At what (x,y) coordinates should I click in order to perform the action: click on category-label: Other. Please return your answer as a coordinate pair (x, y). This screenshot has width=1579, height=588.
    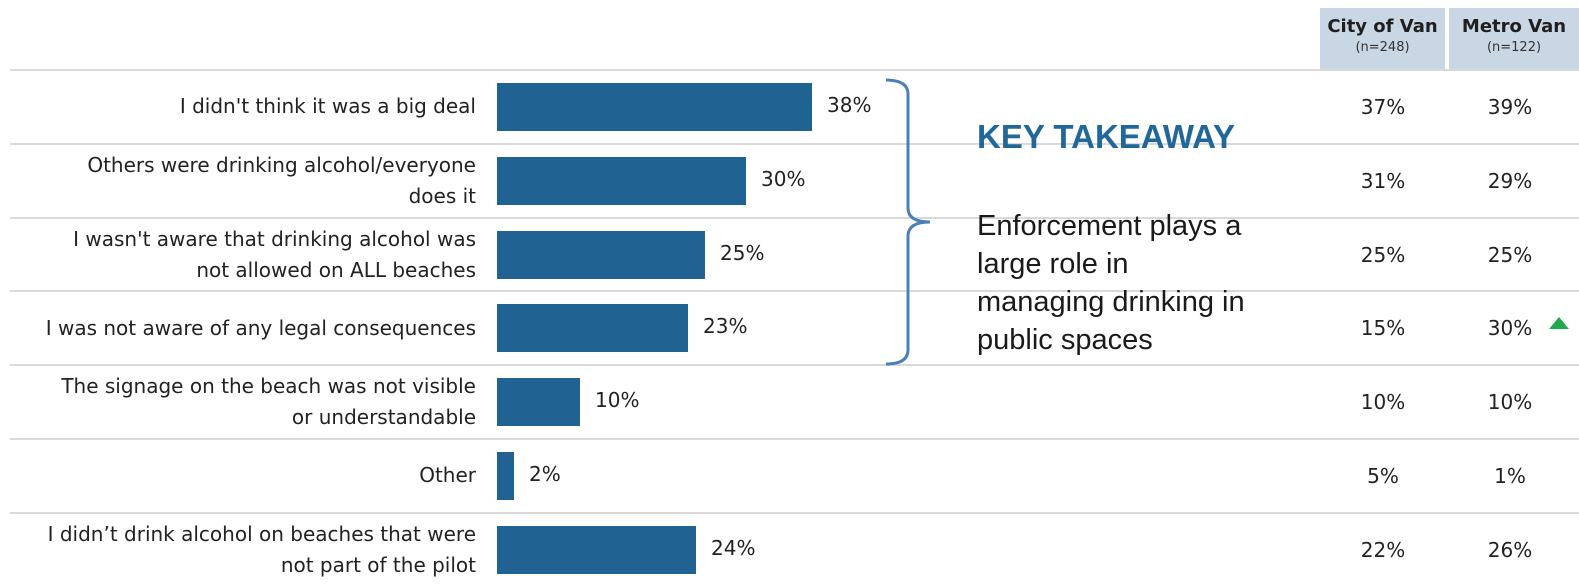
    Looking at the image, I should click on (241, 475).